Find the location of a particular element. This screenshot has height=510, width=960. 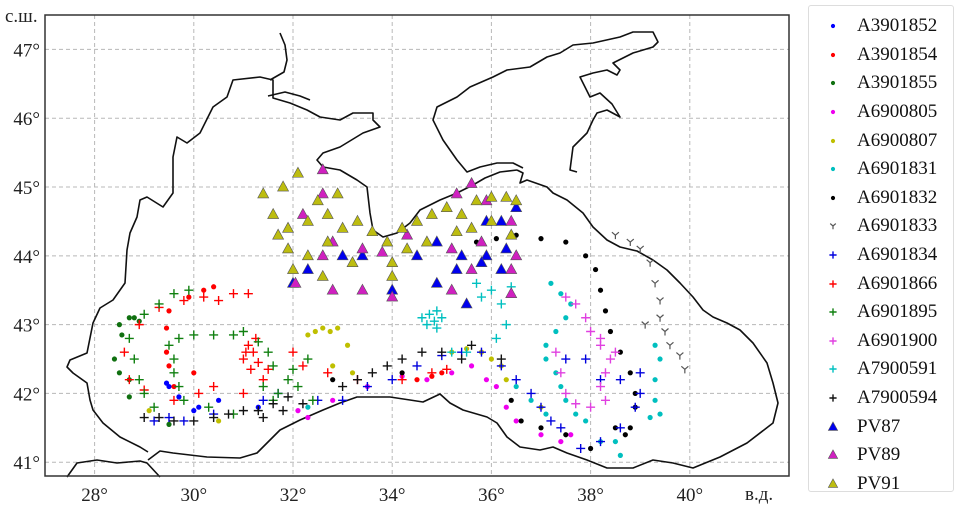

legend-item: PV91 is located at coordinates (881, 484).